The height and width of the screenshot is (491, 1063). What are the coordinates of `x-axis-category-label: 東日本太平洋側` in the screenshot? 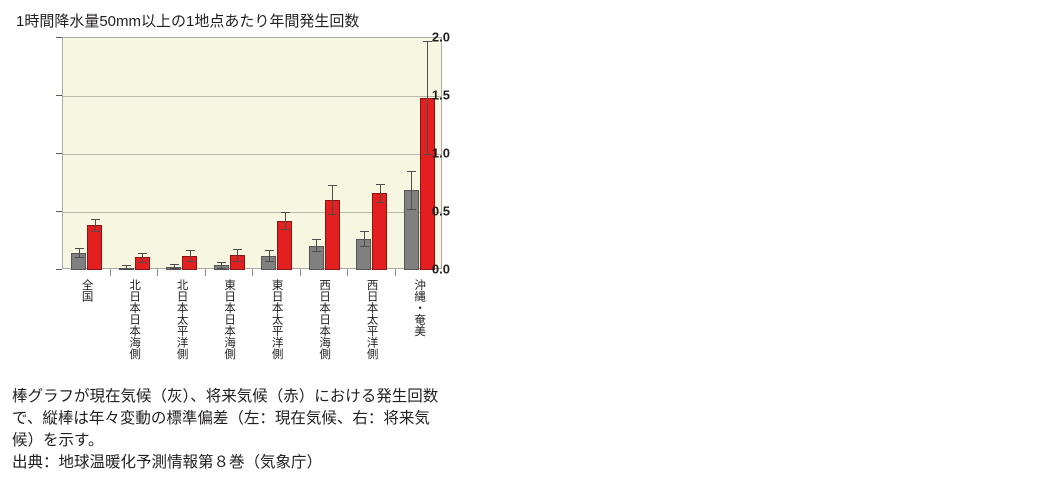 It's located at (276, 319).